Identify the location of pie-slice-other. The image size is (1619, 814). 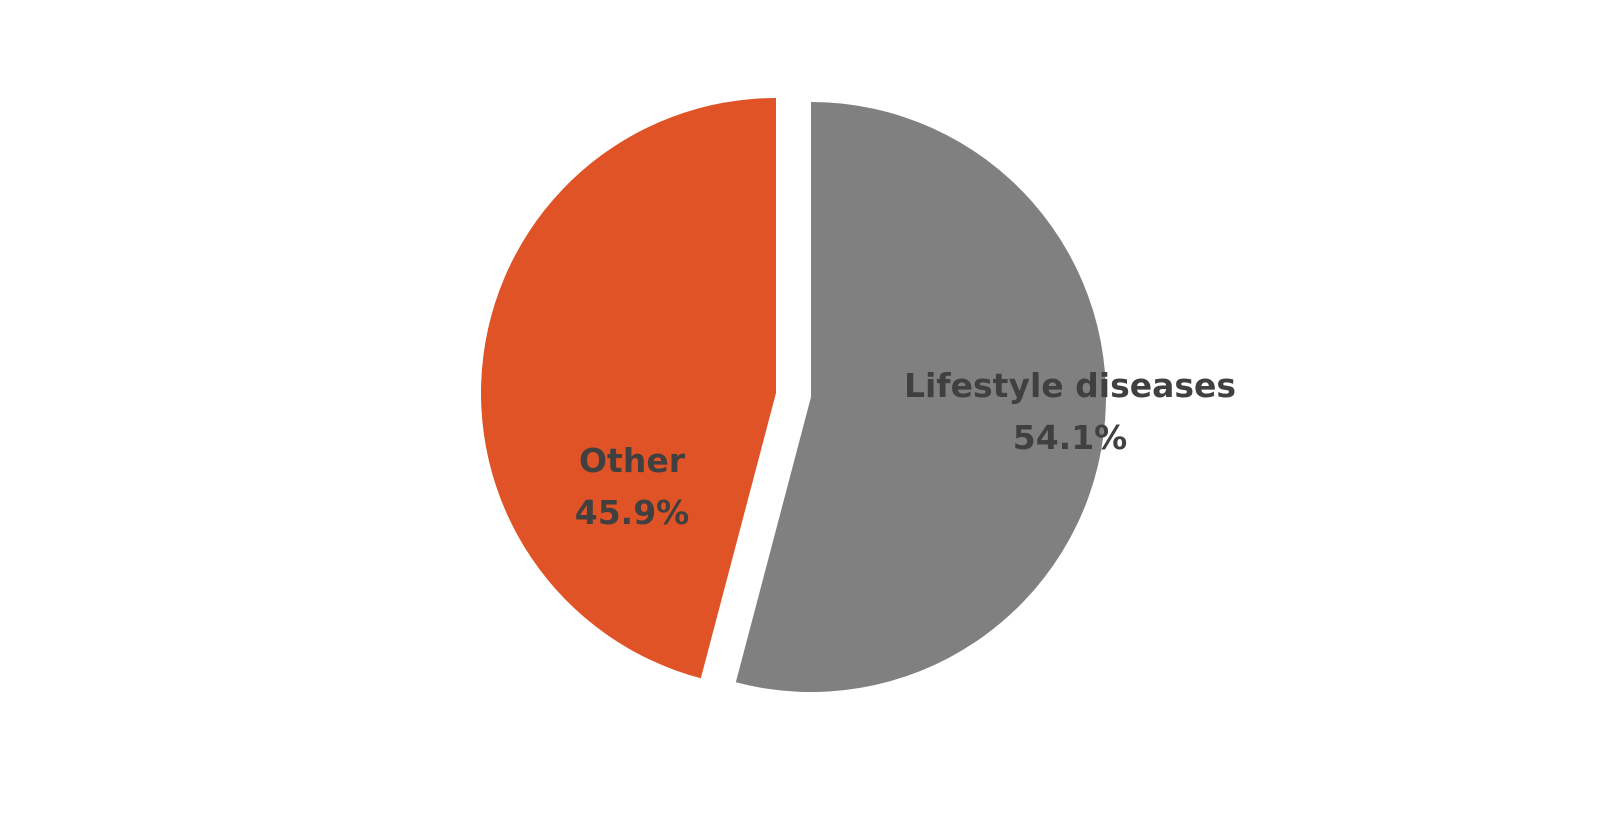
(628, 388).